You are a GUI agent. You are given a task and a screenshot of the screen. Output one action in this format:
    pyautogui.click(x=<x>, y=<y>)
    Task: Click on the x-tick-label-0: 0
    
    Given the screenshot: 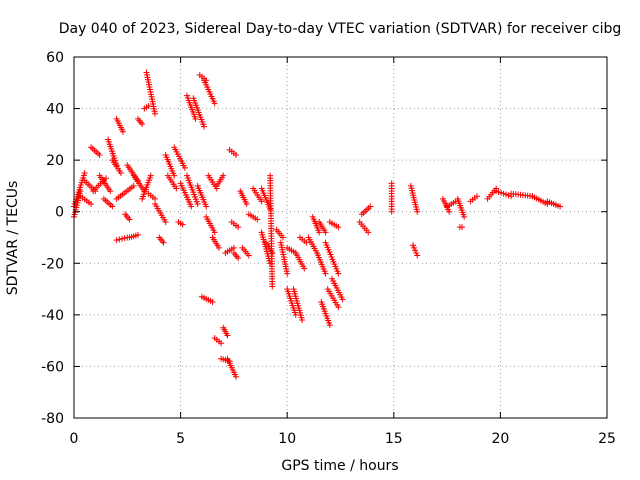 What is the action you would take?
    pyautogui.click(x=74, y=439)
    